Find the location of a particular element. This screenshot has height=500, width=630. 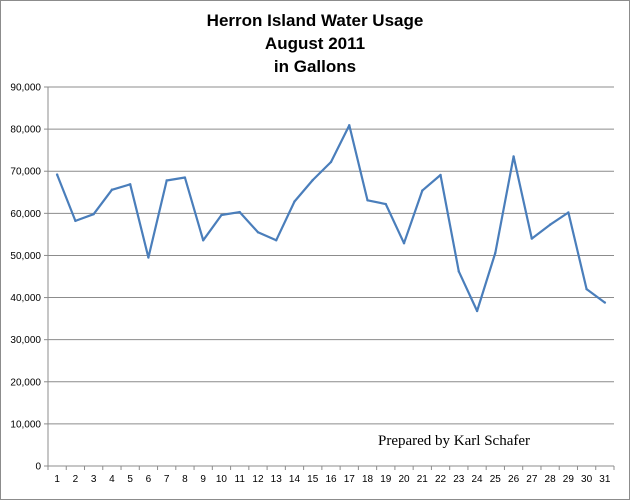

chart-title-line-1: Herron Island Water Usage is located at coordinates (315, 20).